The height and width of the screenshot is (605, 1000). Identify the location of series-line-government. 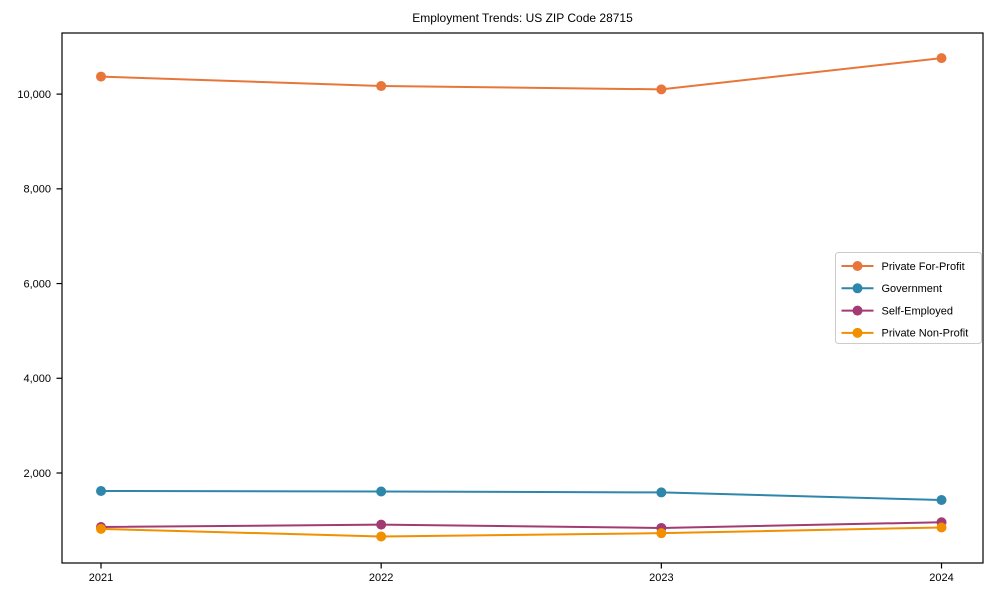
(521, 496).